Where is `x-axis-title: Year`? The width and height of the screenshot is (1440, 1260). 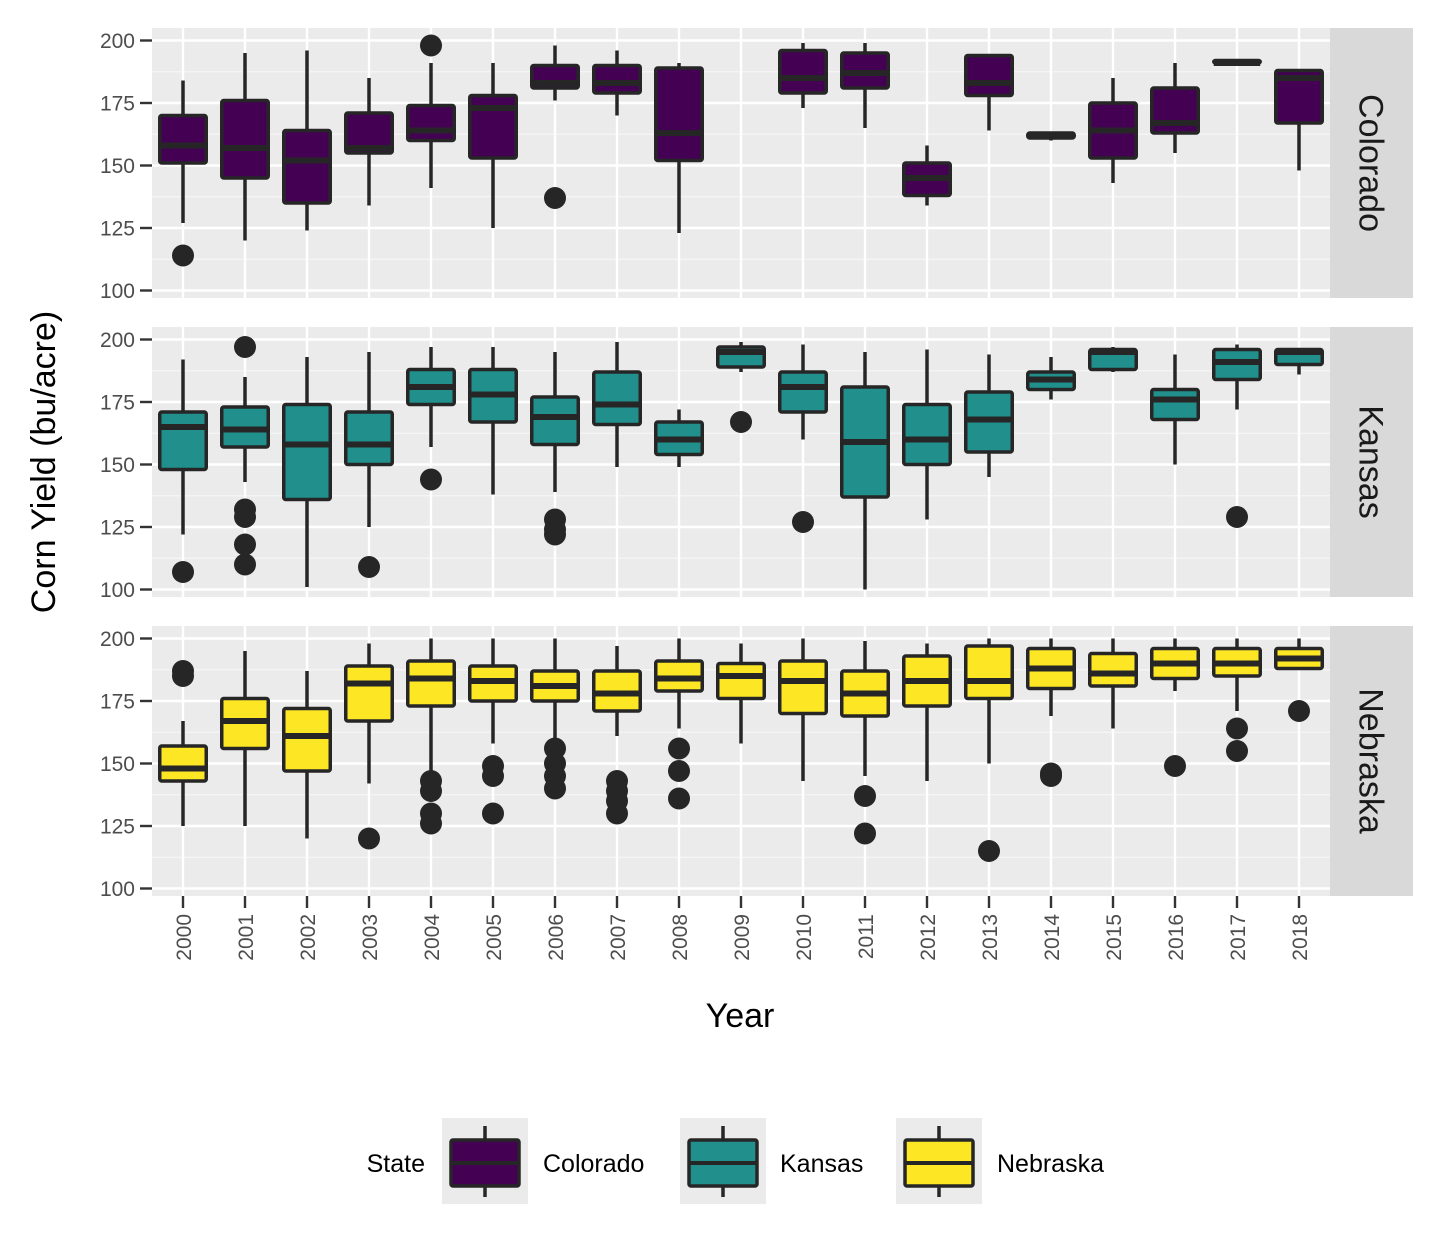
x-axis-title: Year is located at coordinates (740, 1016).